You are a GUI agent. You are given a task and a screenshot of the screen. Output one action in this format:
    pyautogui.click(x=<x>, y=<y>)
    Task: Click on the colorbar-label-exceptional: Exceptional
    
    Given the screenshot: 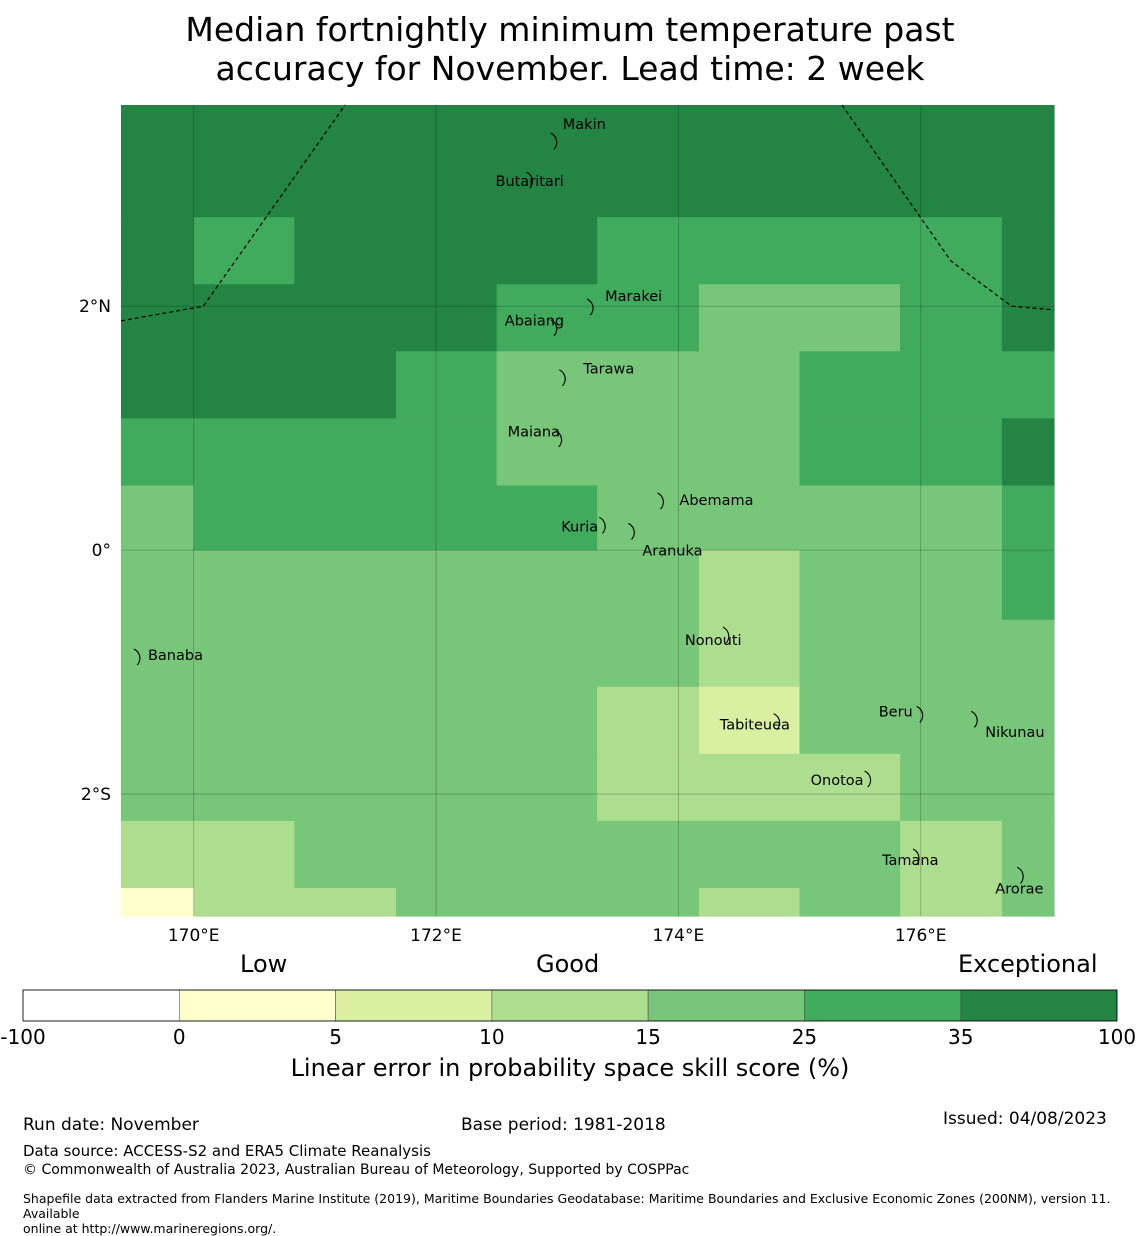 What is the action you would take?
    pyautogui.click(x=1028, y=964)
    